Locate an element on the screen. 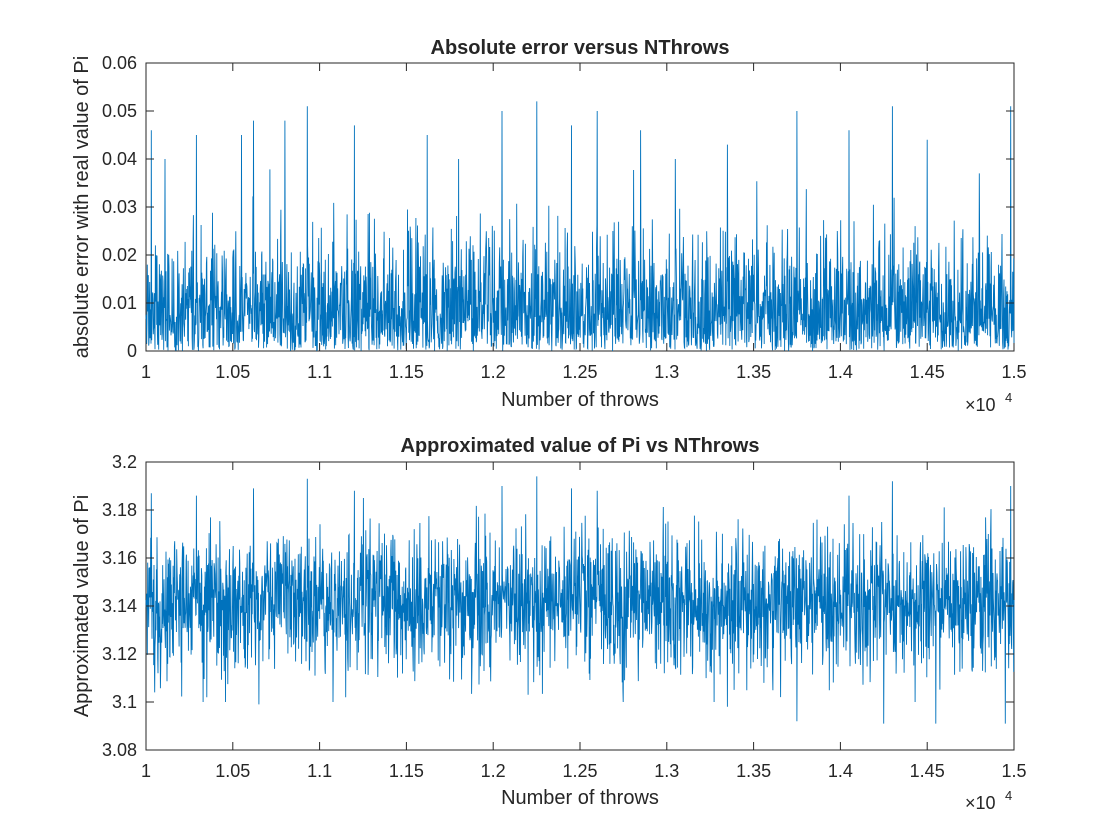 This screenshot has height=840, width=1120. pi-y-tick-label: 3.14 is located at coordinates (119, 606).